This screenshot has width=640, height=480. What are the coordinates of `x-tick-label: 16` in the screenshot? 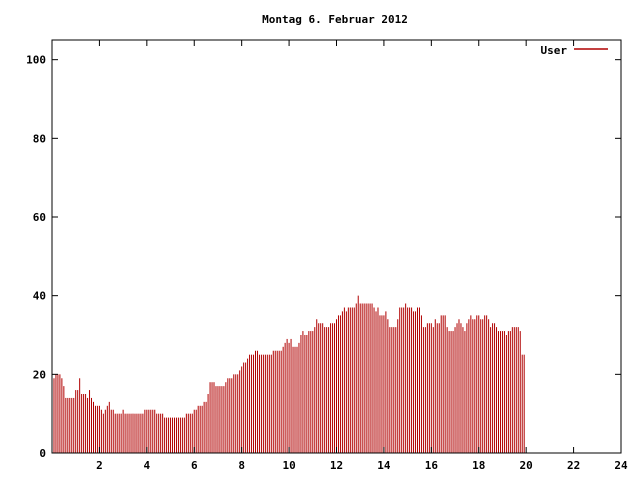 It's located at (432, 465).